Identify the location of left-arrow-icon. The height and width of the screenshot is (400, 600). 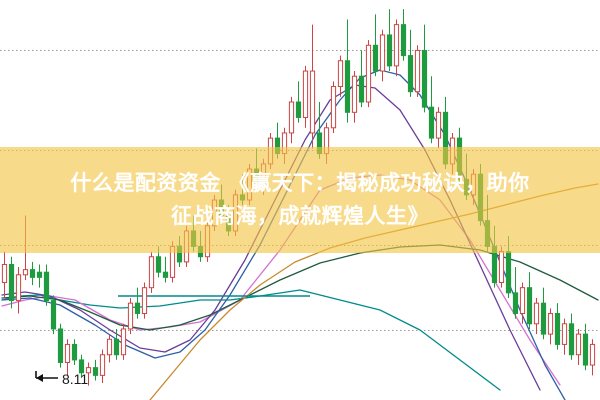
(46, 376).